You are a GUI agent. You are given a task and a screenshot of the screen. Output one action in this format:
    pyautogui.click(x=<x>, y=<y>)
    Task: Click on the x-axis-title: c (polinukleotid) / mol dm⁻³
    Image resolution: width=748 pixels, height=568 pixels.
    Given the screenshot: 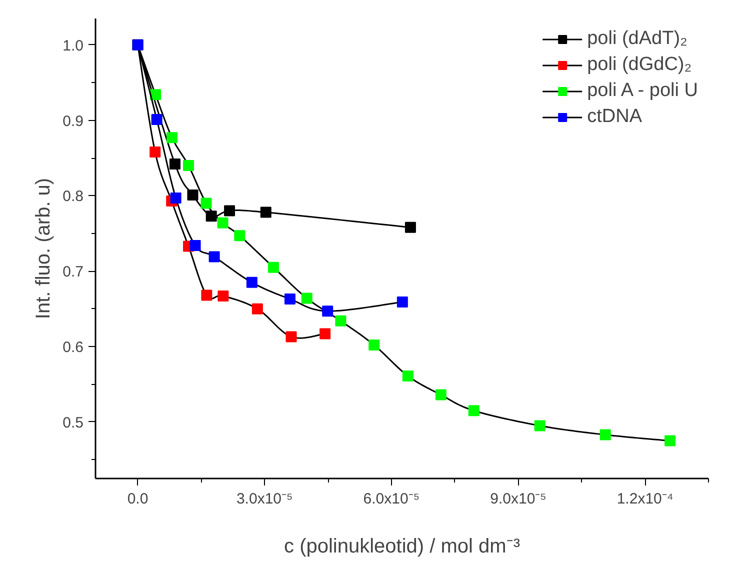 What is the action you would take?
    pyautogui.click(x=402, y=547)
    